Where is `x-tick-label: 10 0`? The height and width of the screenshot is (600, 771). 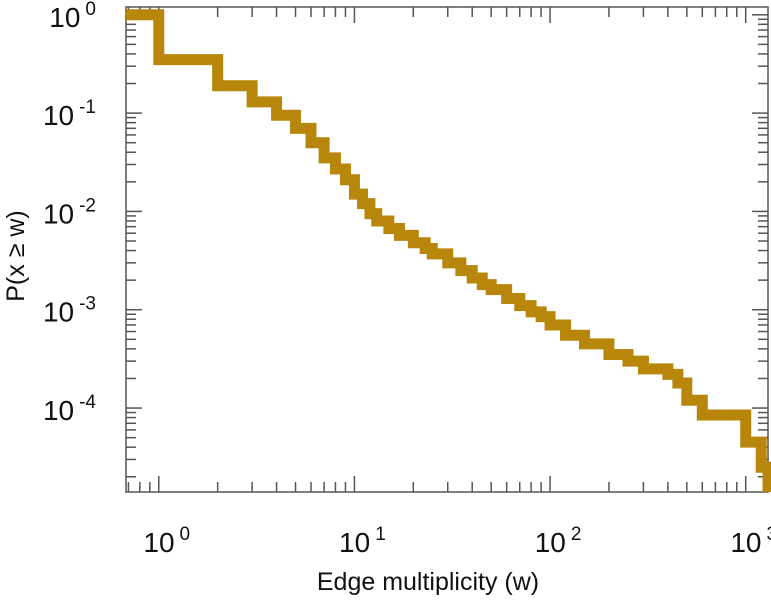
x-tick-label: 10 0 is located at coordinates (166, 541).